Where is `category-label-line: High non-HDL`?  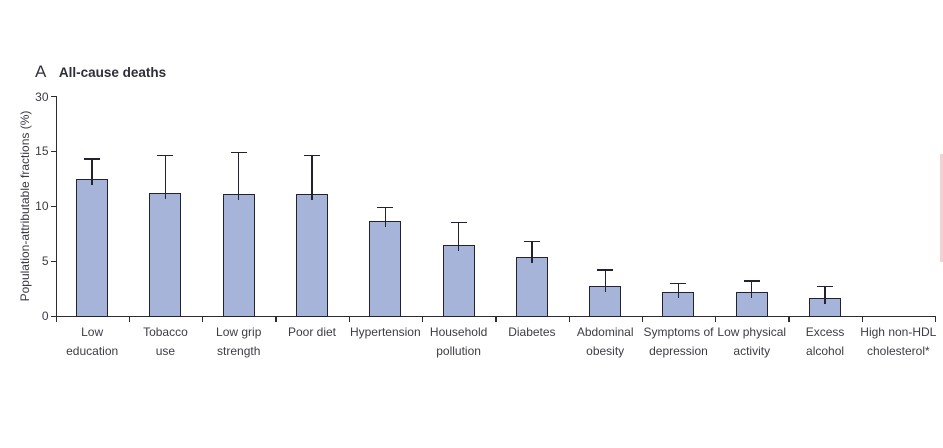 category-label-line: High non-HDL is located at coordinates (898, 332).